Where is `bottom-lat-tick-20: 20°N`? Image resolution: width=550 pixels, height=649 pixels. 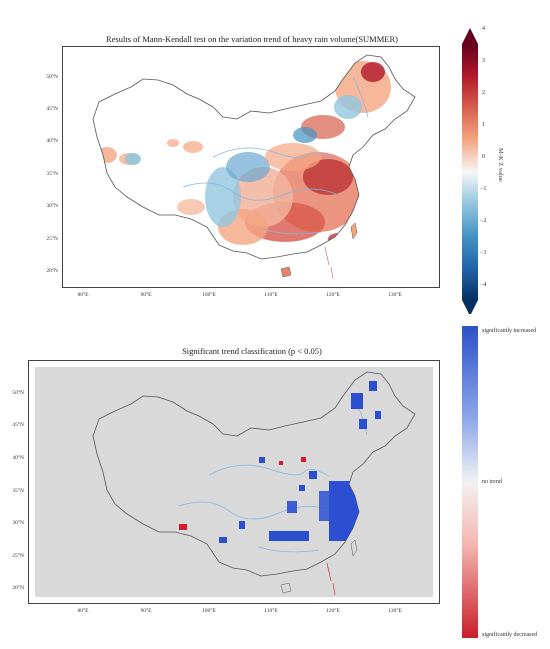 bottom-lat-tick-20: 20°N is located at coordinates (18, 588).